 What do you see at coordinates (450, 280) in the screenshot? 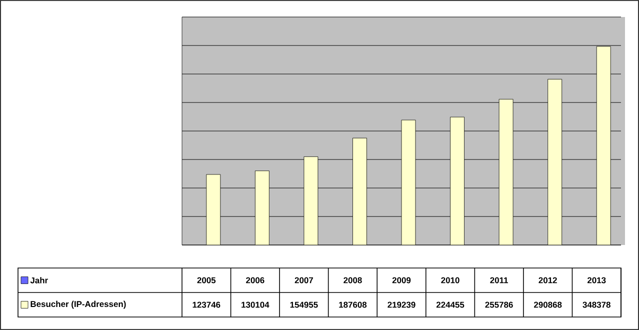
I see `x-tick-label: 2010` at bounding box center [450, 280].